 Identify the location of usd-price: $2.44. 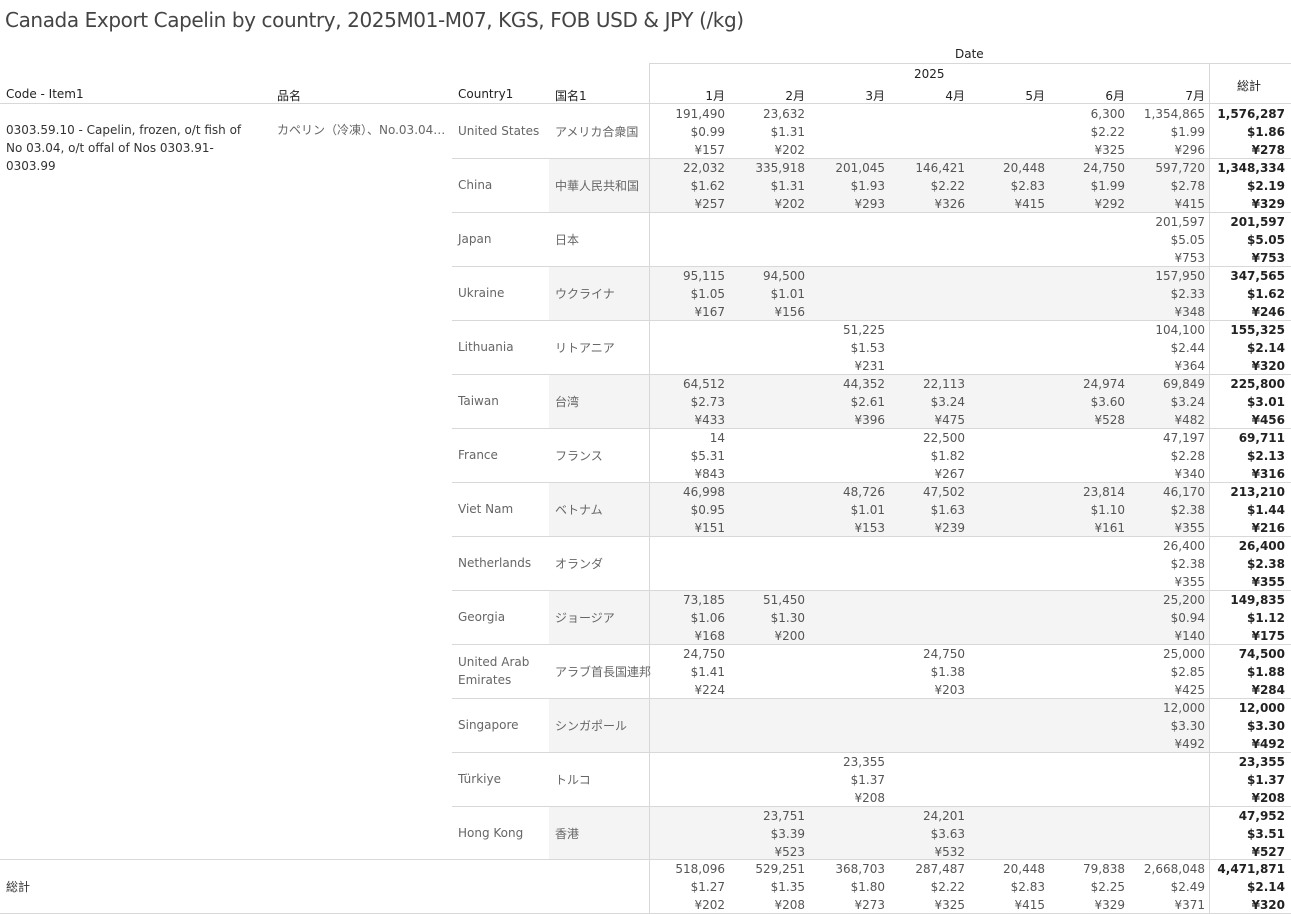
(1187, 348).